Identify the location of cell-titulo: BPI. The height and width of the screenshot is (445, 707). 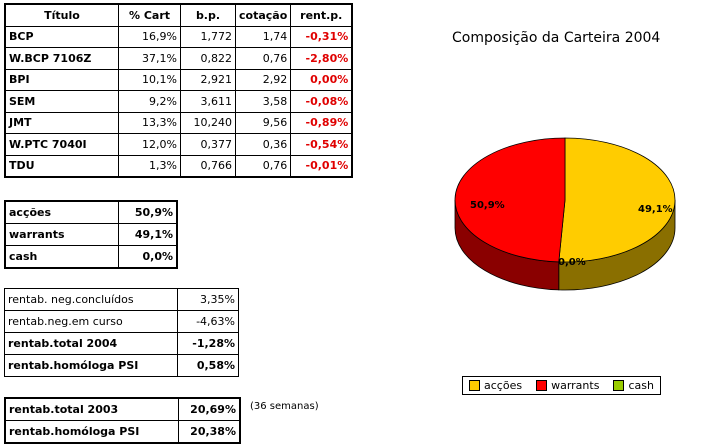
(61, 79).